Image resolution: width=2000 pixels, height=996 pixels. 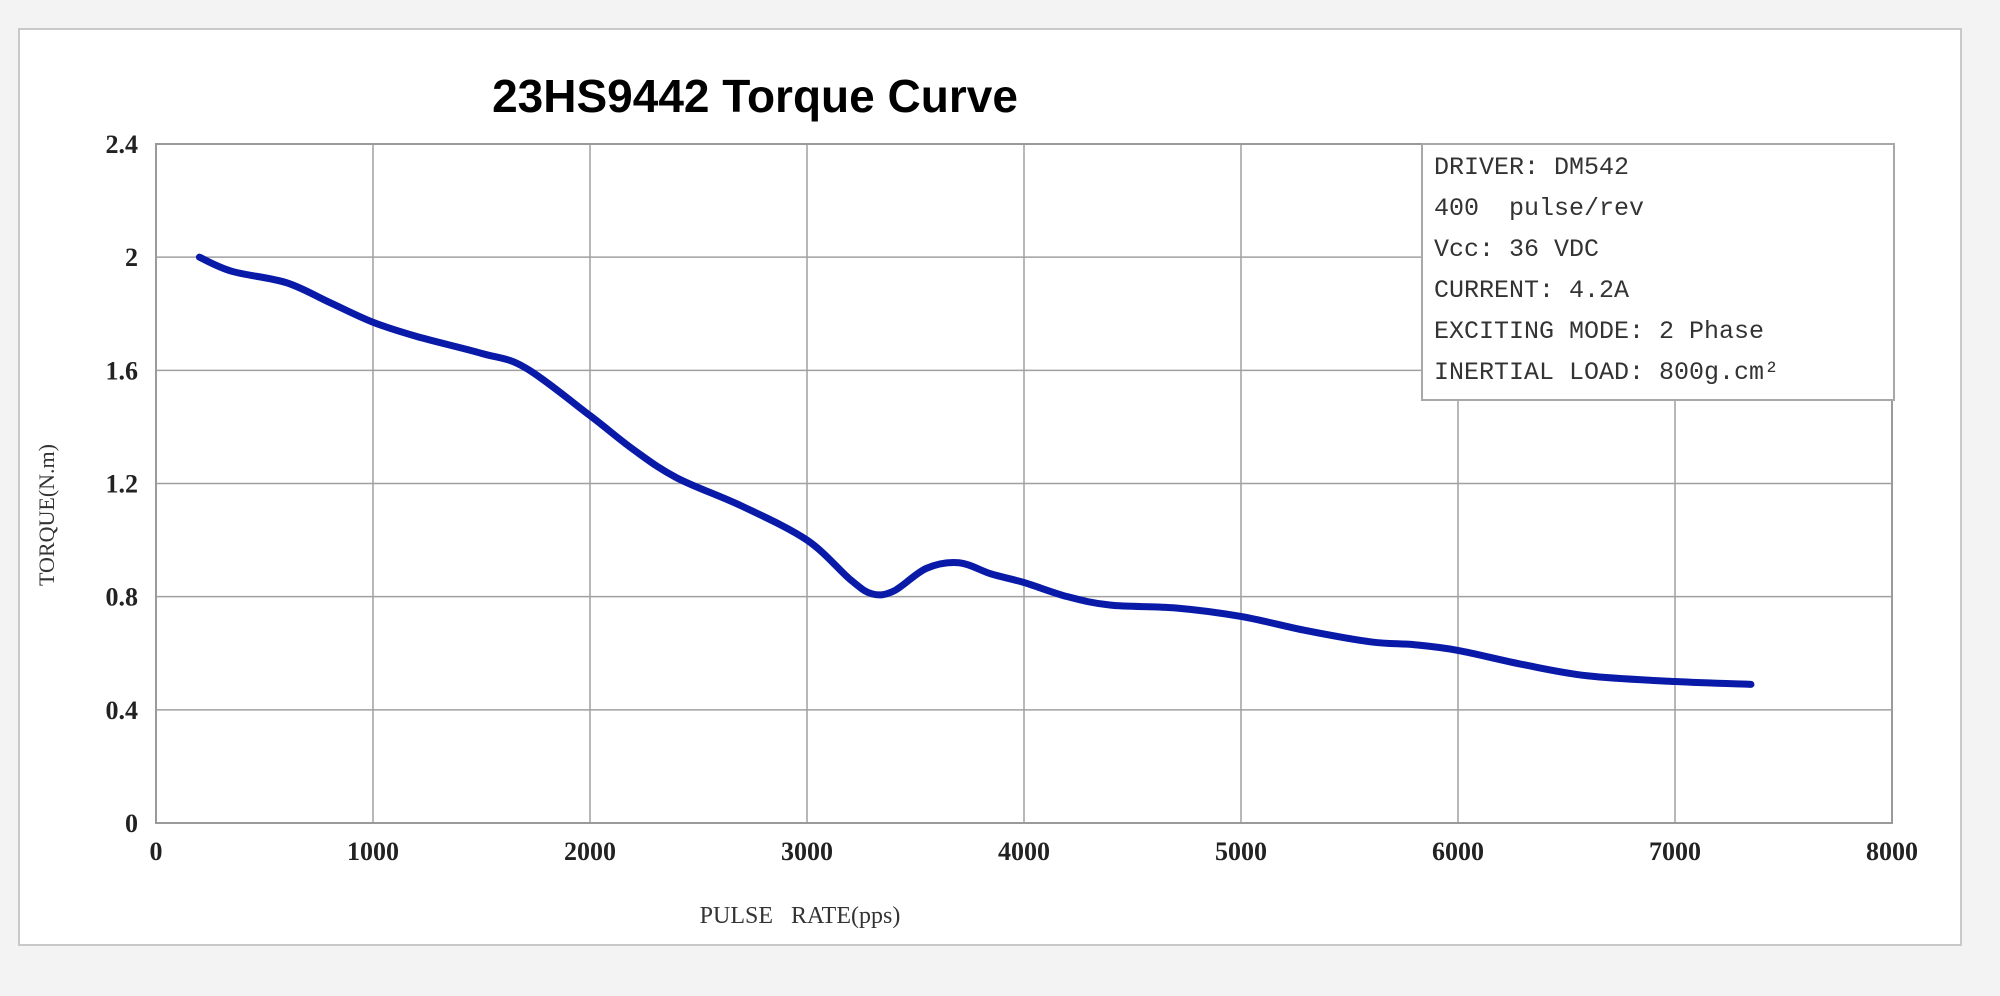 What do you see at coordinates (1606, 372) in the screenshot?
I see `info-box-line: INERTIAL LOAD: 800g.cm²` at bounding box center [1606, 372].